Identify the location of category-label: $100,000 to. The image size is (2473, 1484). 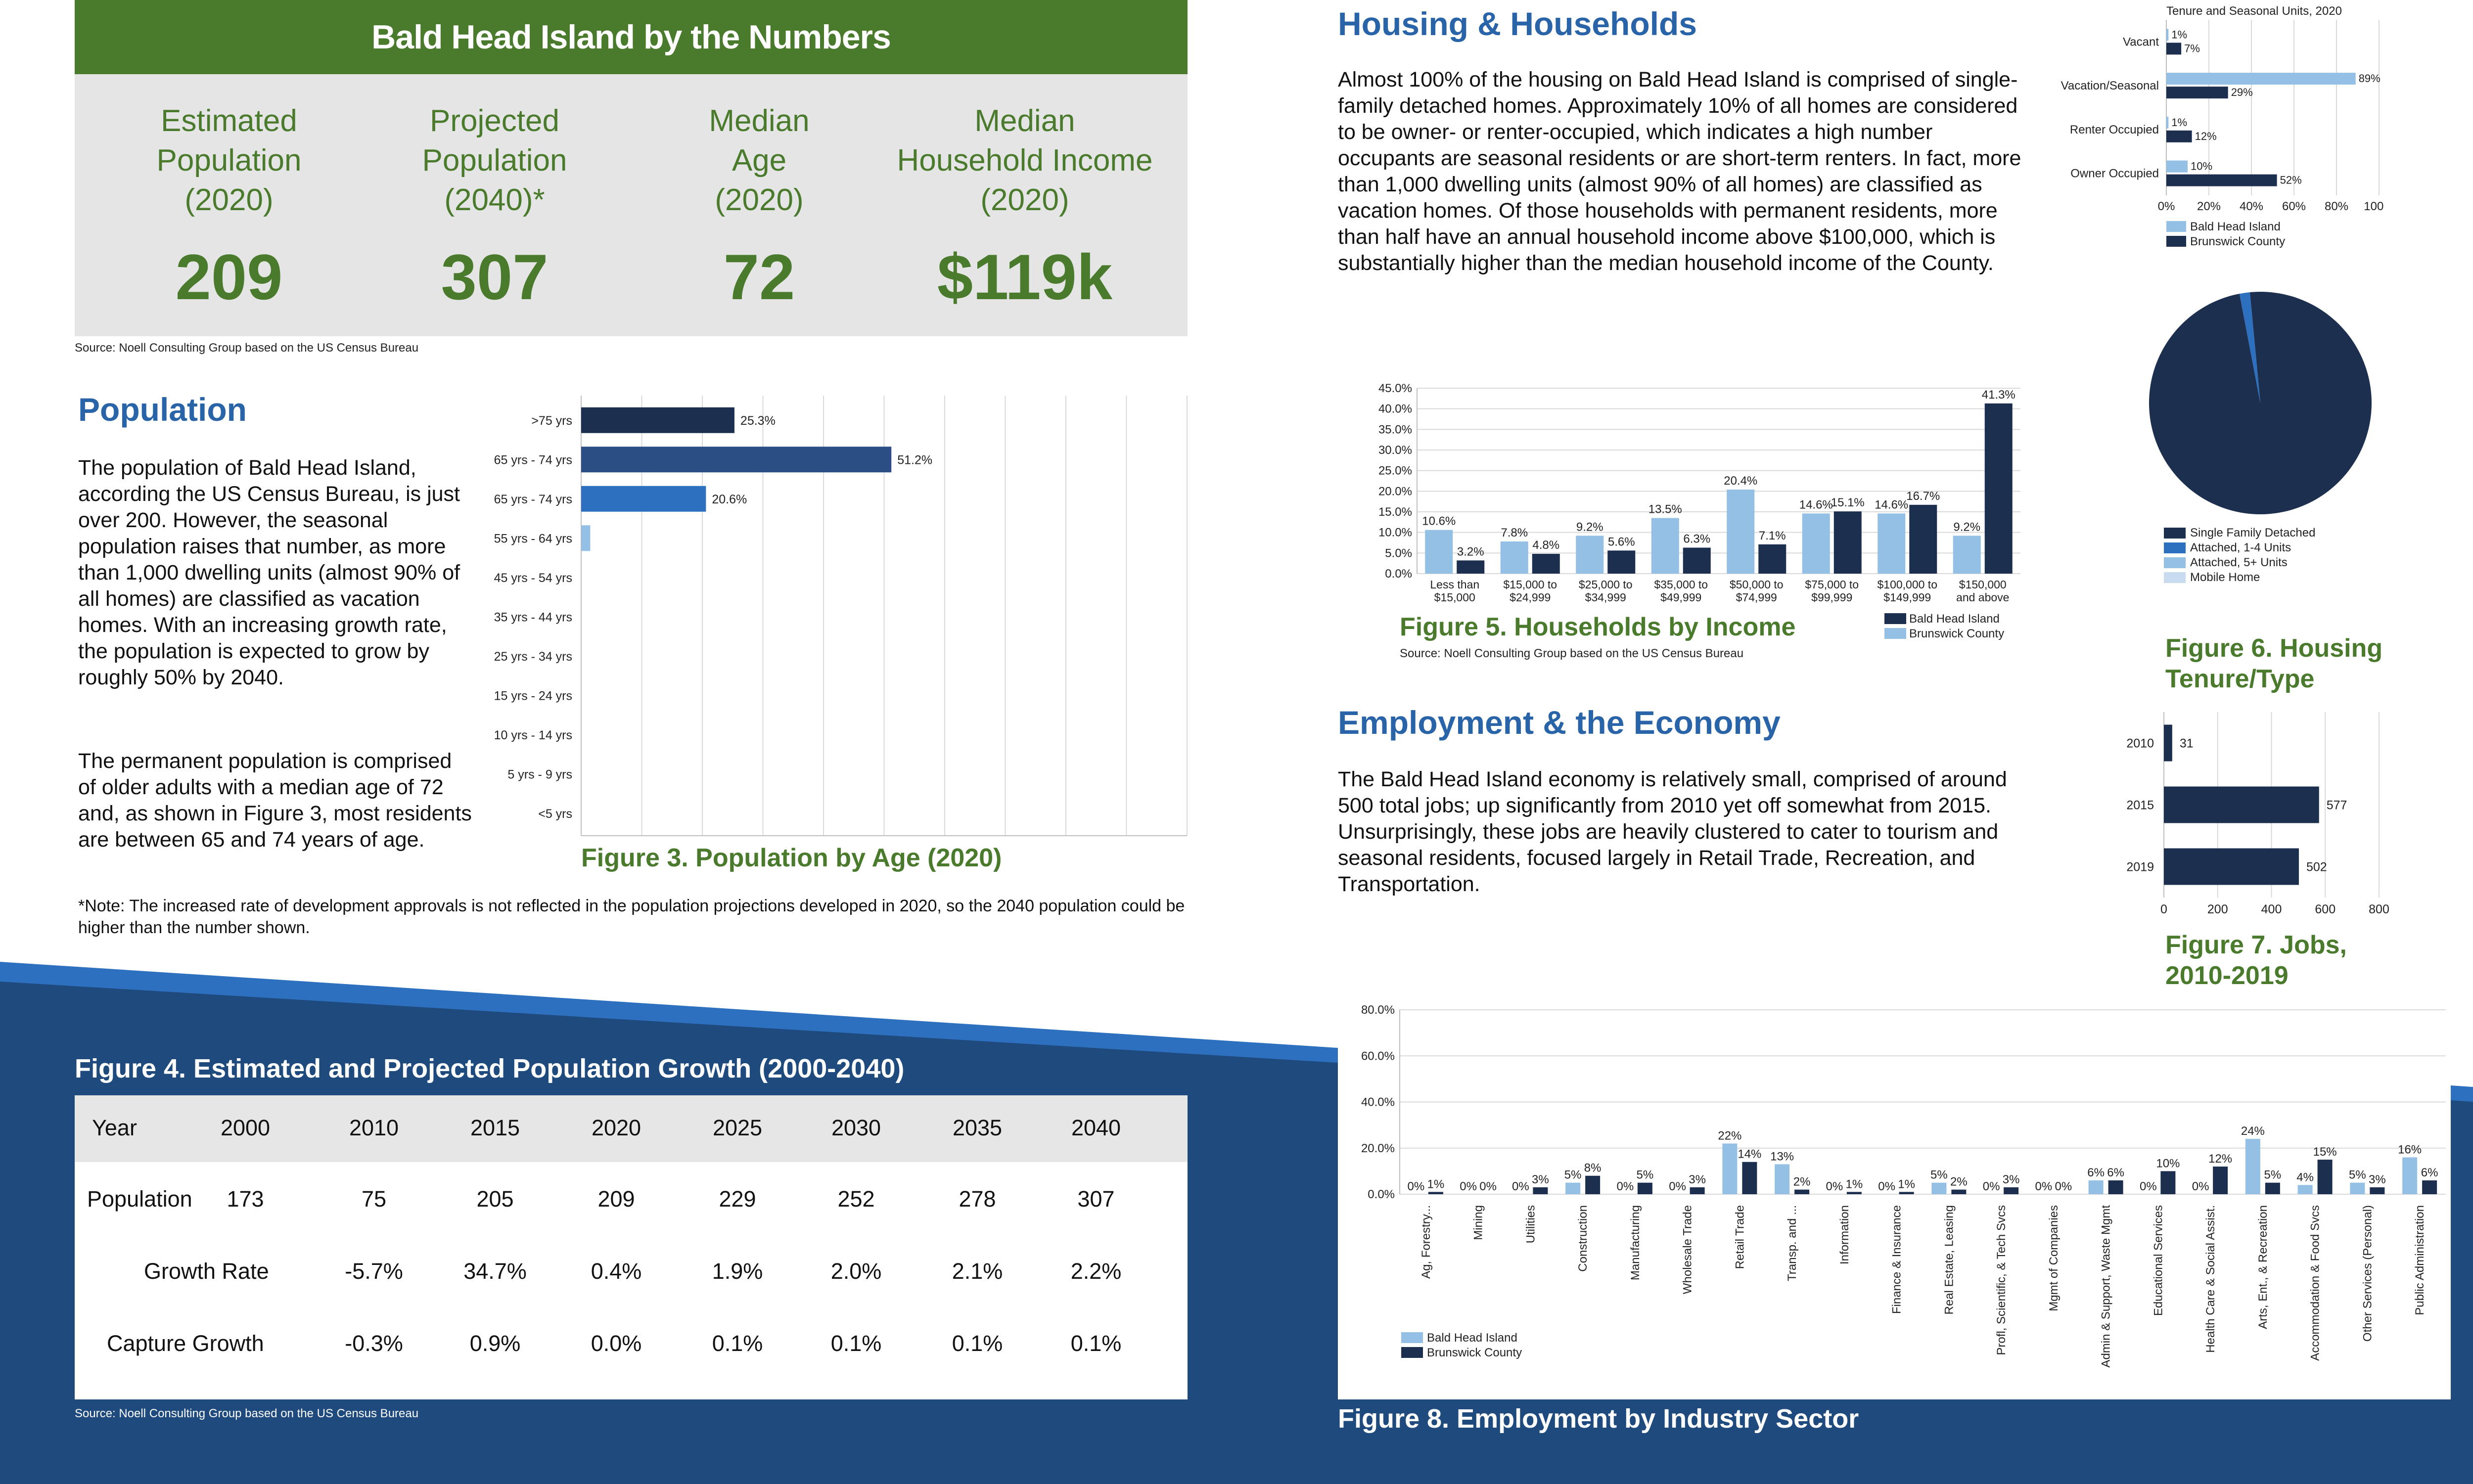
(1907, 584).